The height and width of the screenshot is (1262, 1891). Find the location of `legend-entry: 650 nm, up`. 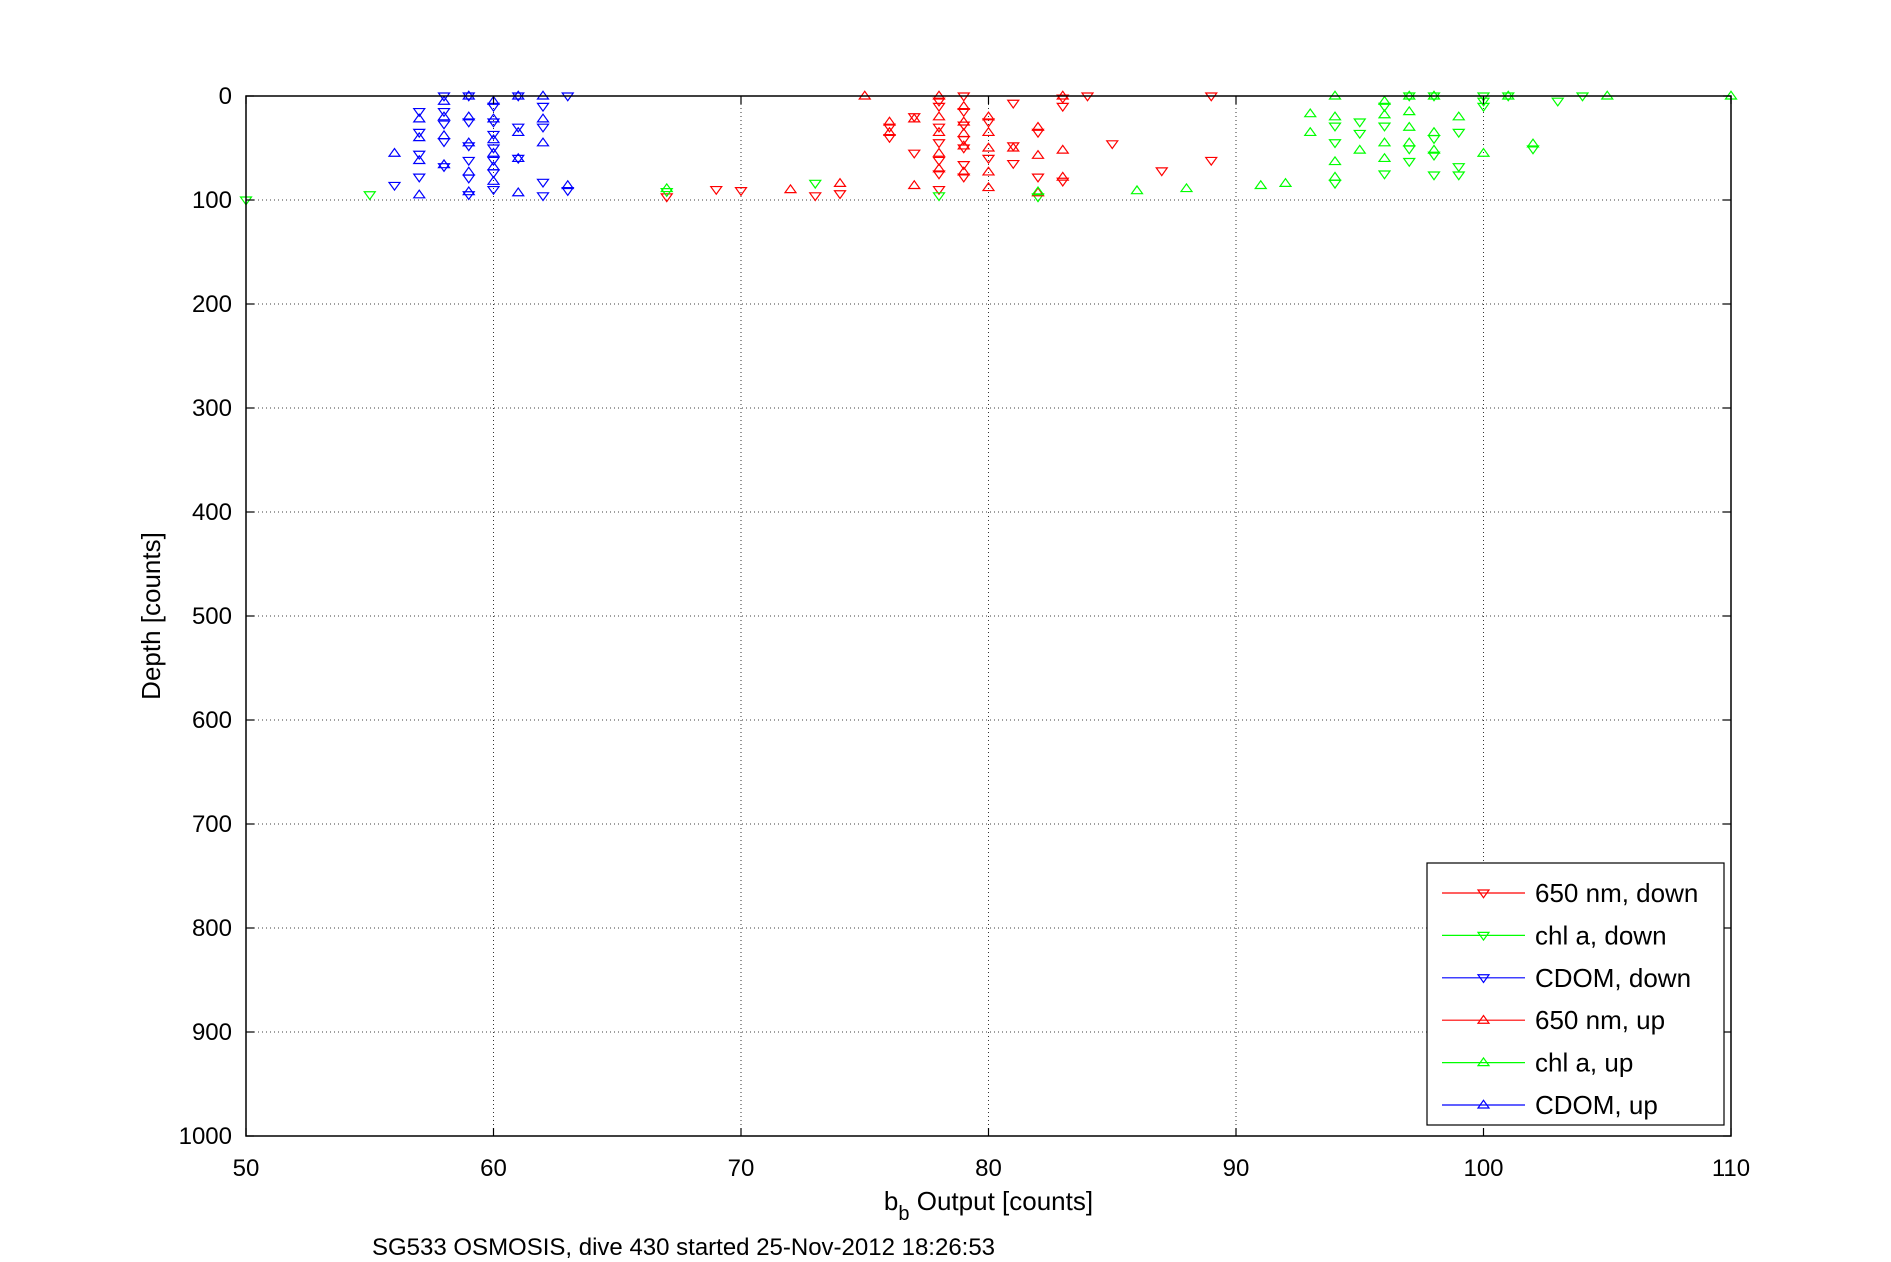

legend-entry: 650 nm, up is located at coordinates (1553, 1020).